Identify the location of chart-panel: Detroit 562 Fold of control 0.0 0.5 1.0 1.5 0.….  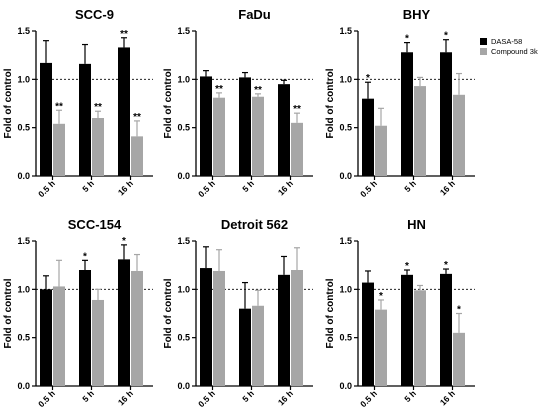
(238, 313).